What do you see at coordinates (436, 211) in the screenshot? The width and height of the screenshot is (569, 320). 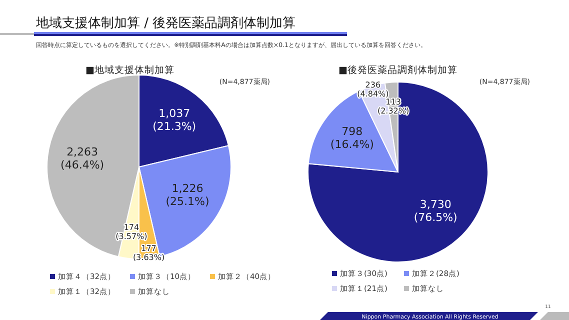 I see `data-label: 3,730 (76.5%)` at bounding box center [436, 211].